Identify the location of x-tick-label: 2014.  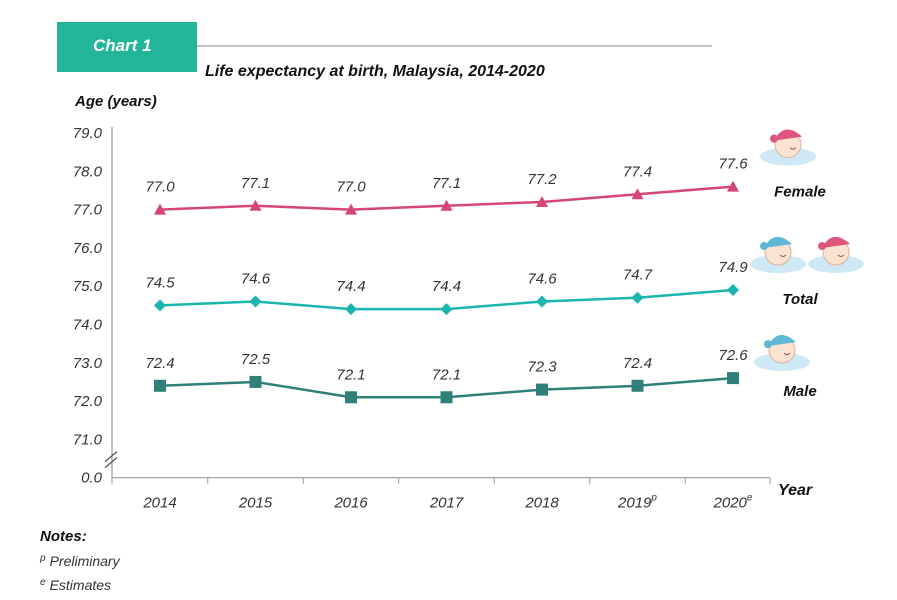
(159, 503).